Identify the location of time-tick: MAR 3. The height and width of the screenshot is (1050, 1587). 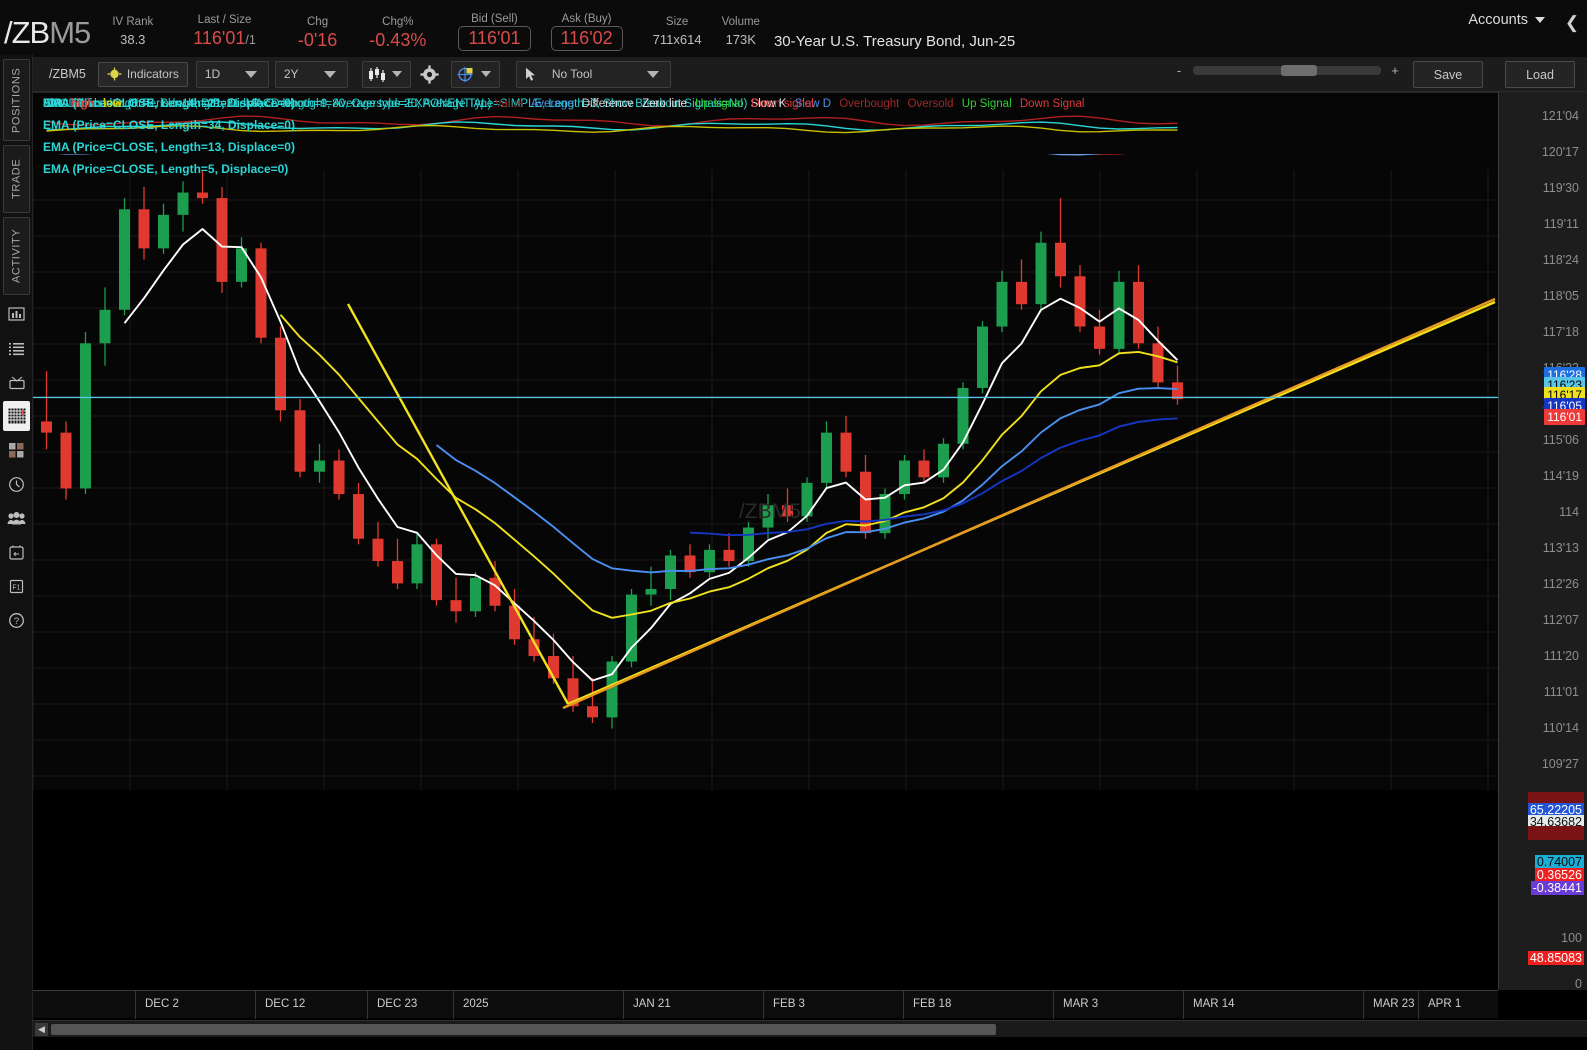
(1081, 1004).